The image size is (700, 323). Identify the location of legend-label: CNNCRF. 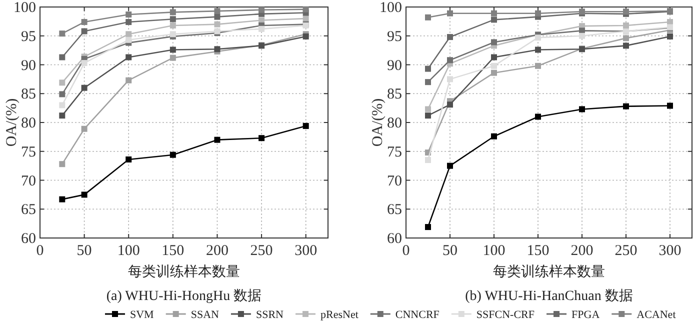
(417, 315).